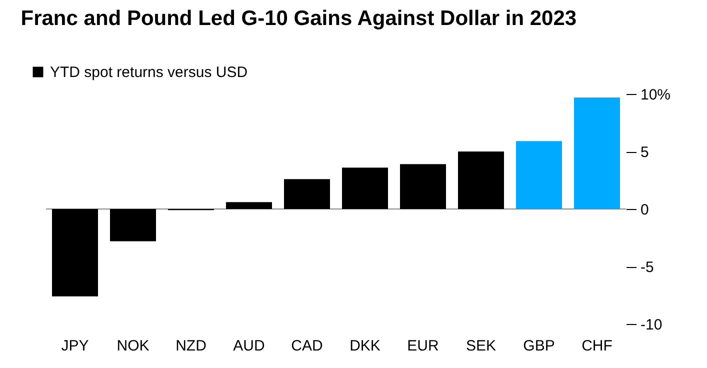  I want to click on x-tick-label: AUD, so click(249, 346).